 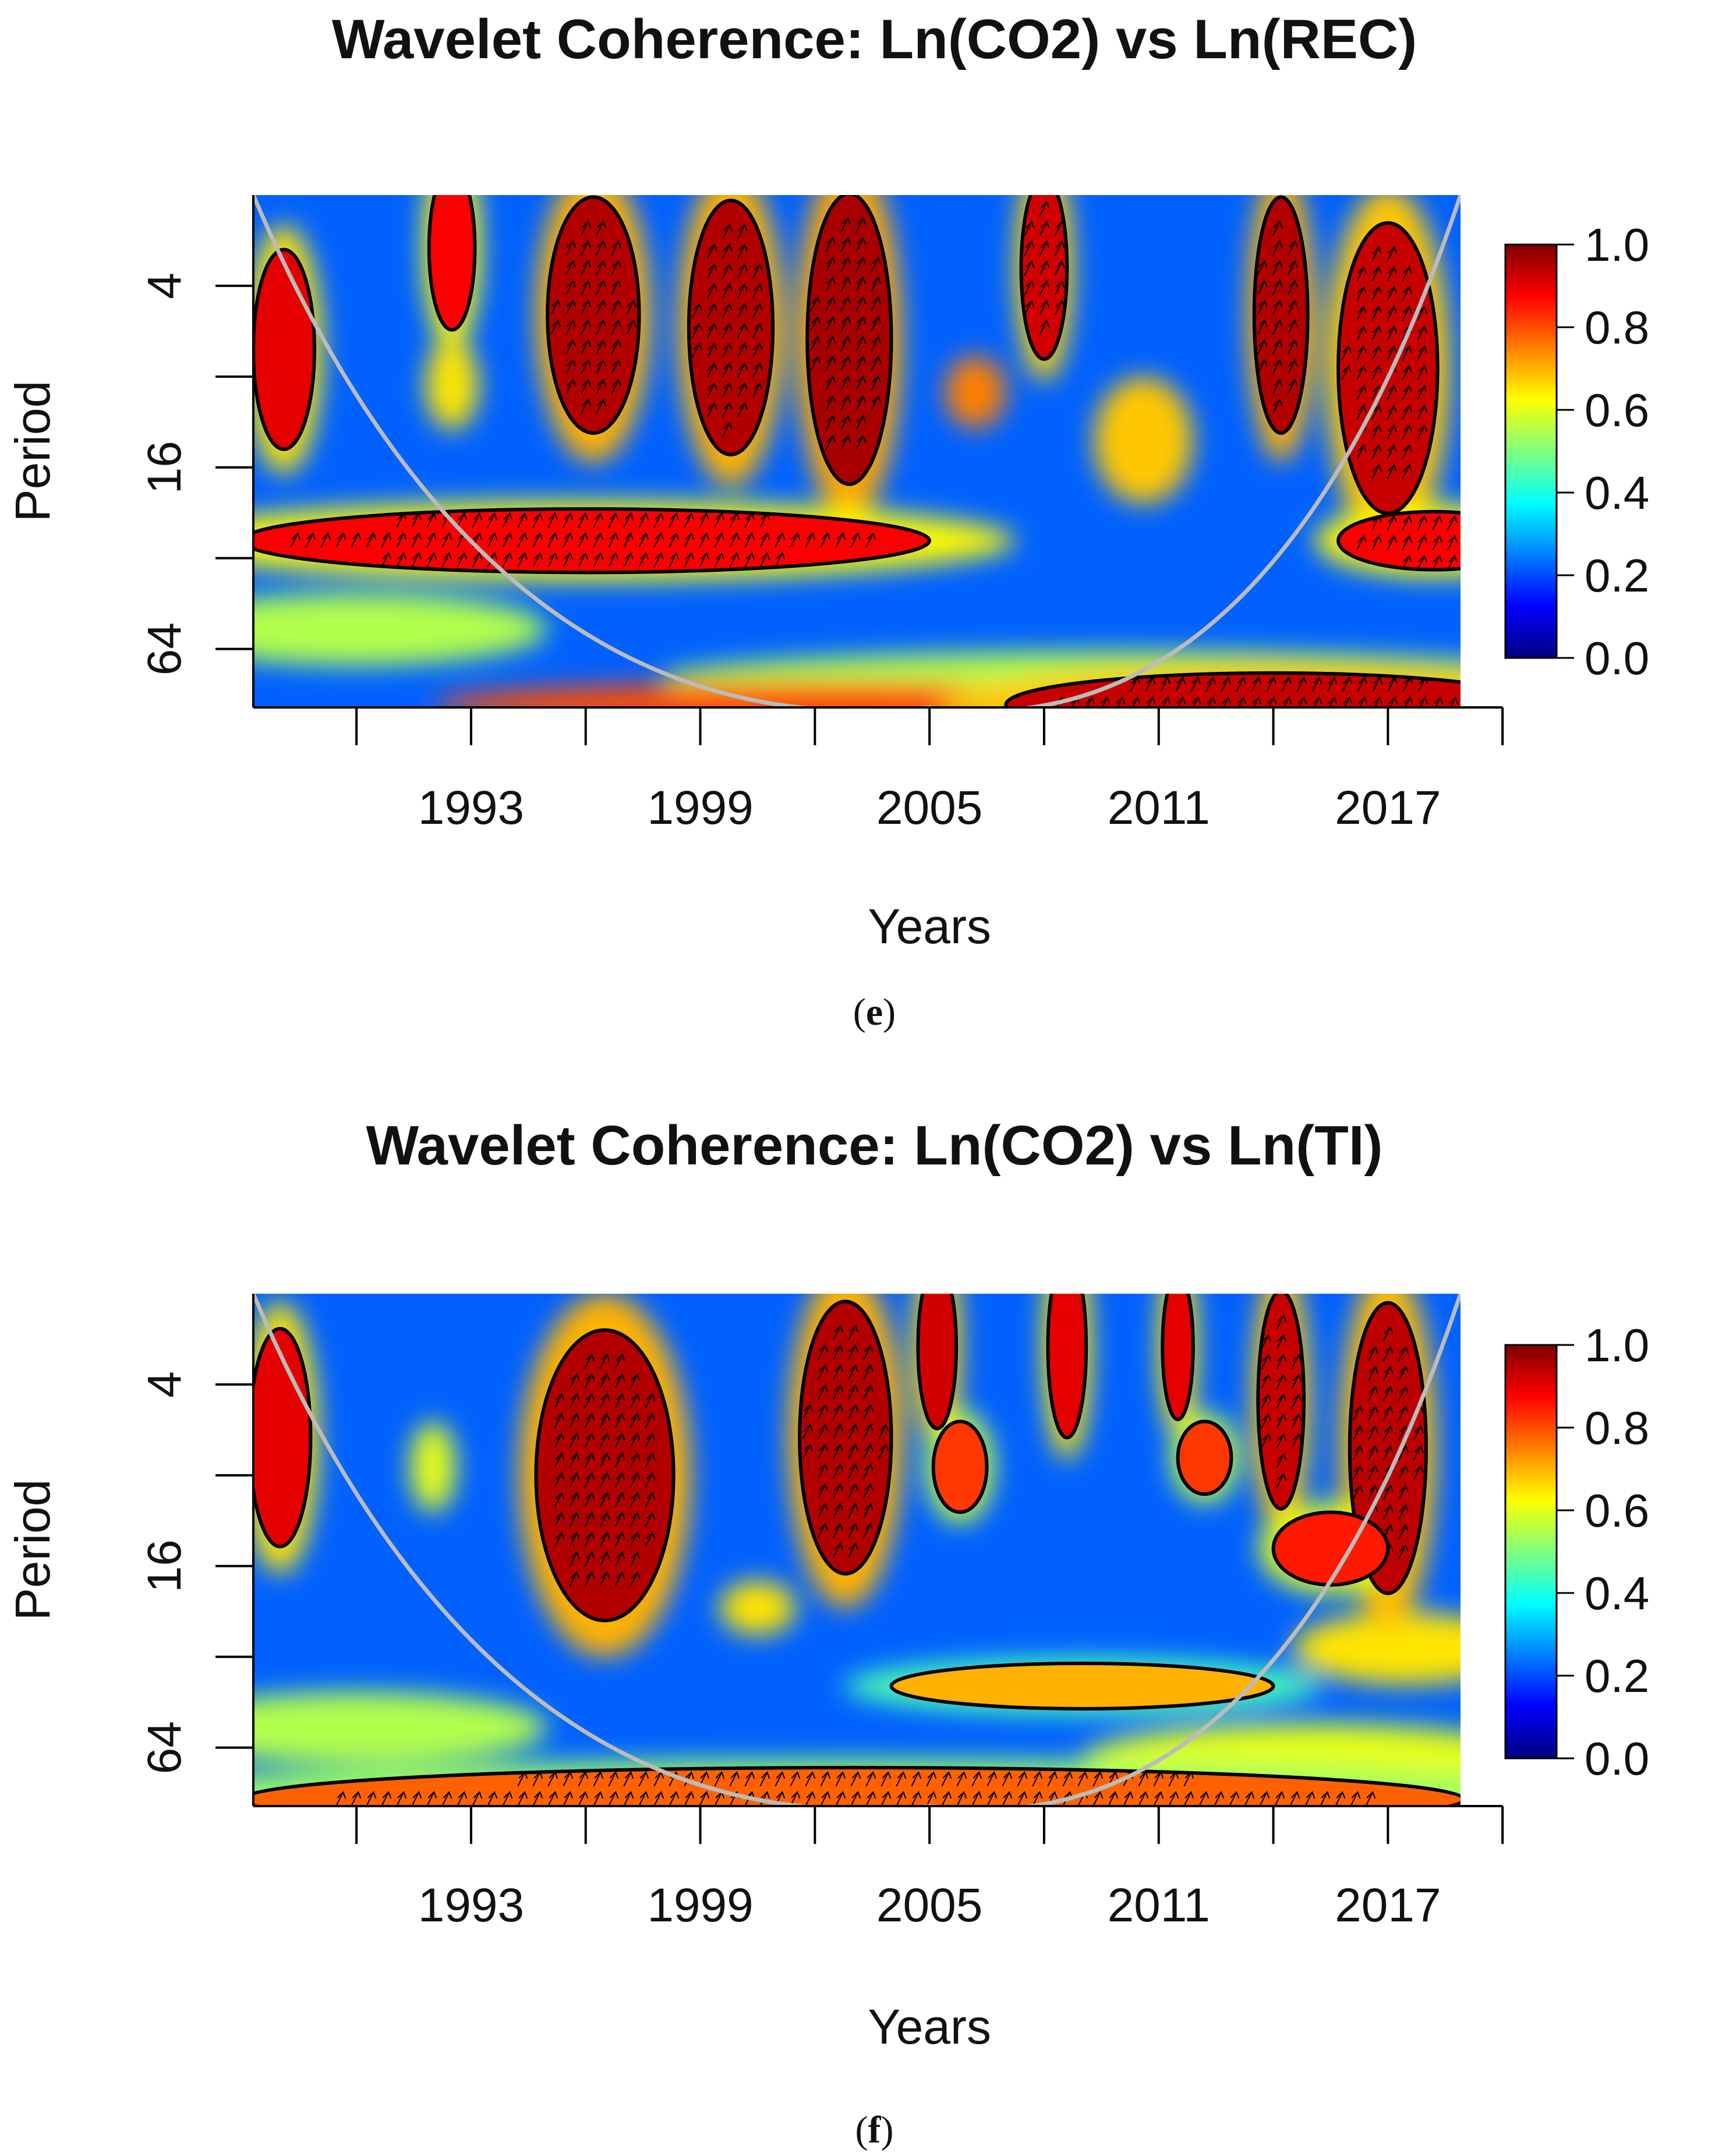 What do you see at coordinates (433, 1467) in the screenshot?
I see `coherence-patch` at bounding box center [433, 1467].